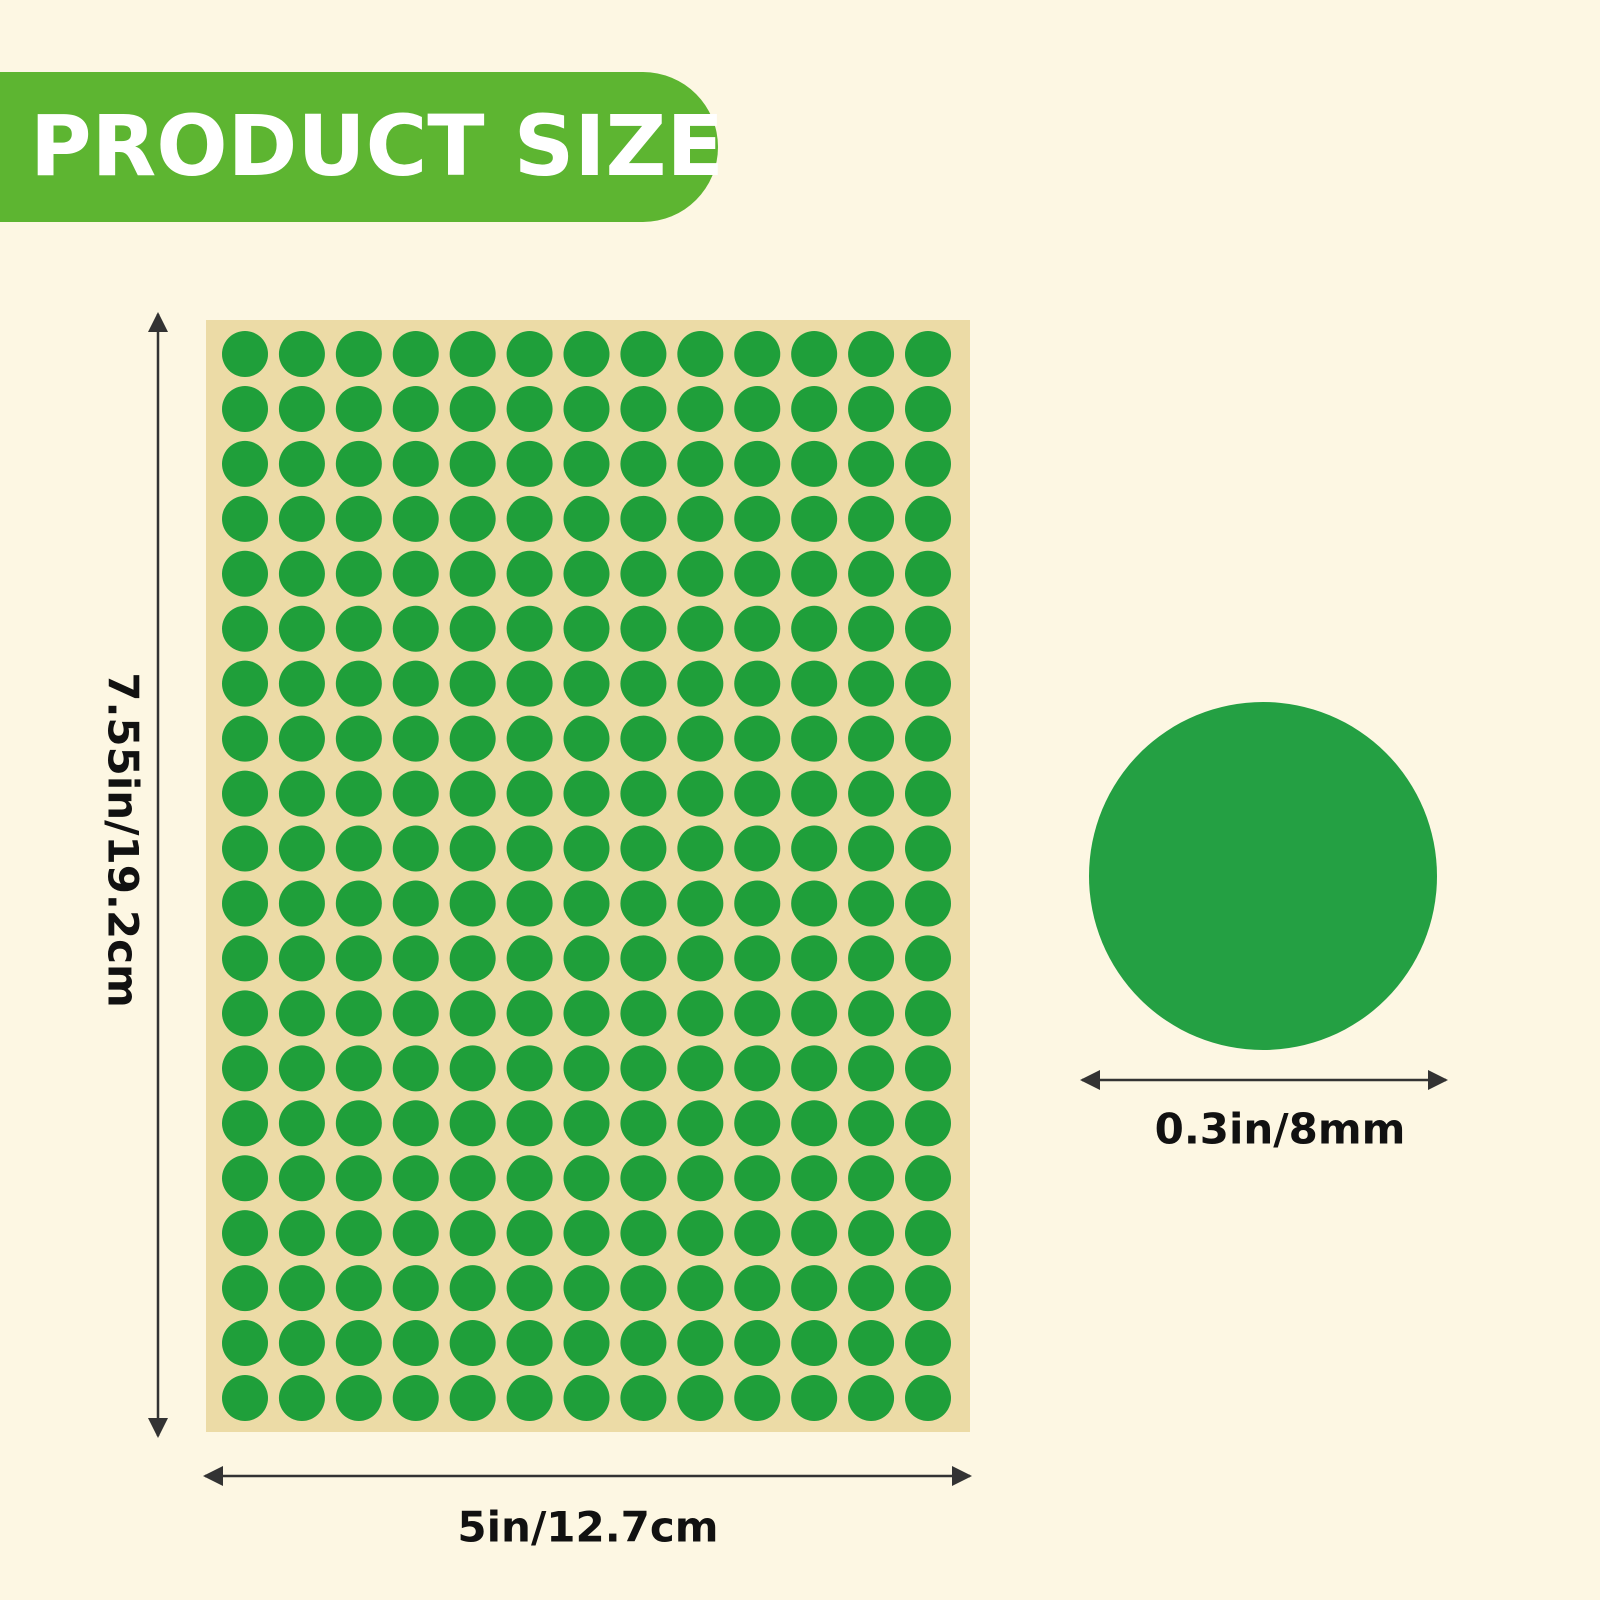 This screenshot has height=1600, width=1600. Describe the element at coordinates (587, 1527) in the screenshot. I see `width-label: 5in/12.7cm` at that location.